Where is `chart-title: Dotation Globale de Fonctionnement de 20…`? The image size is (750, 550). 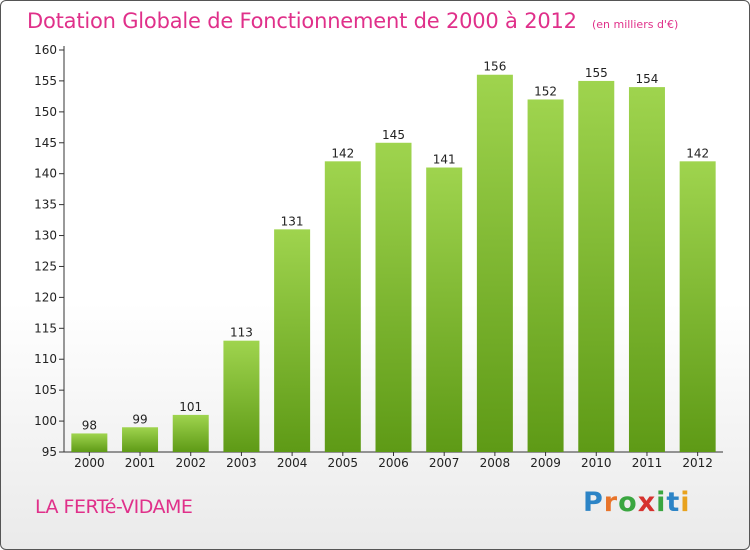 chart-title: Dotation Globale de Fonctionnement de 20… is located at coordinates (302, 21).